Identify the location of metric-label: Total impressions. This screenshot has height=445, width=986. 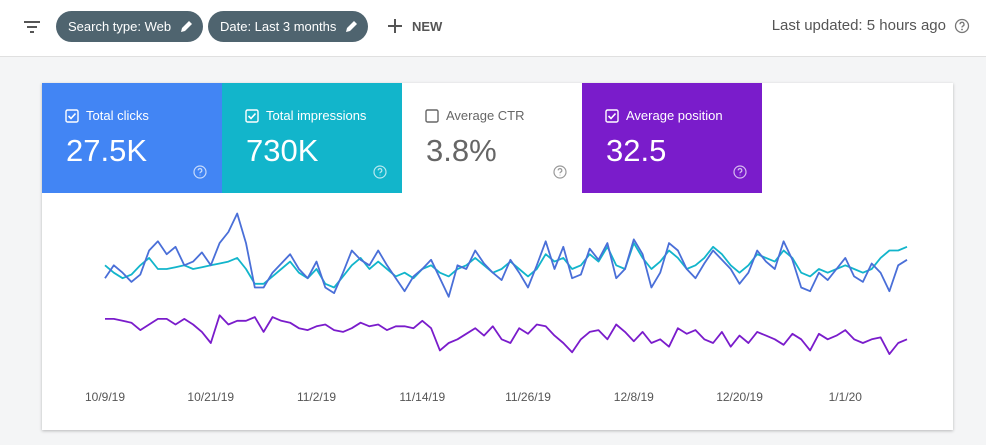
(316, 115).